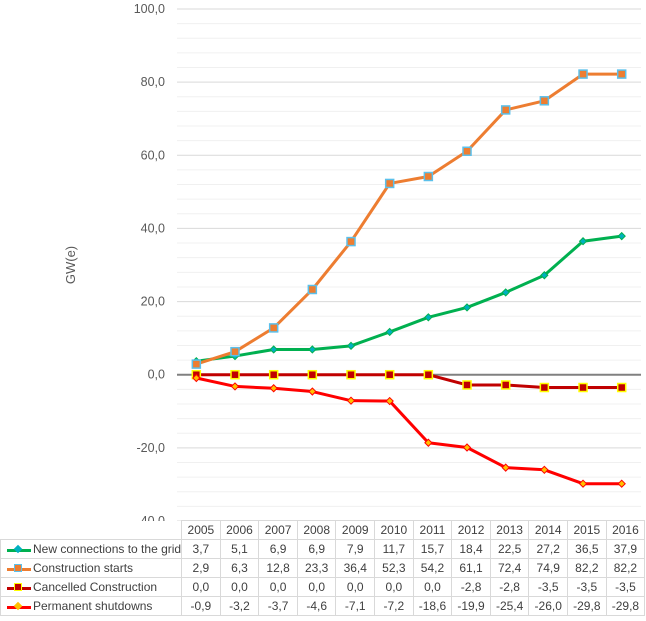 The height and width of the screenshot is (621, 646). I want to click on year-header: 2015, so click(587, 530).